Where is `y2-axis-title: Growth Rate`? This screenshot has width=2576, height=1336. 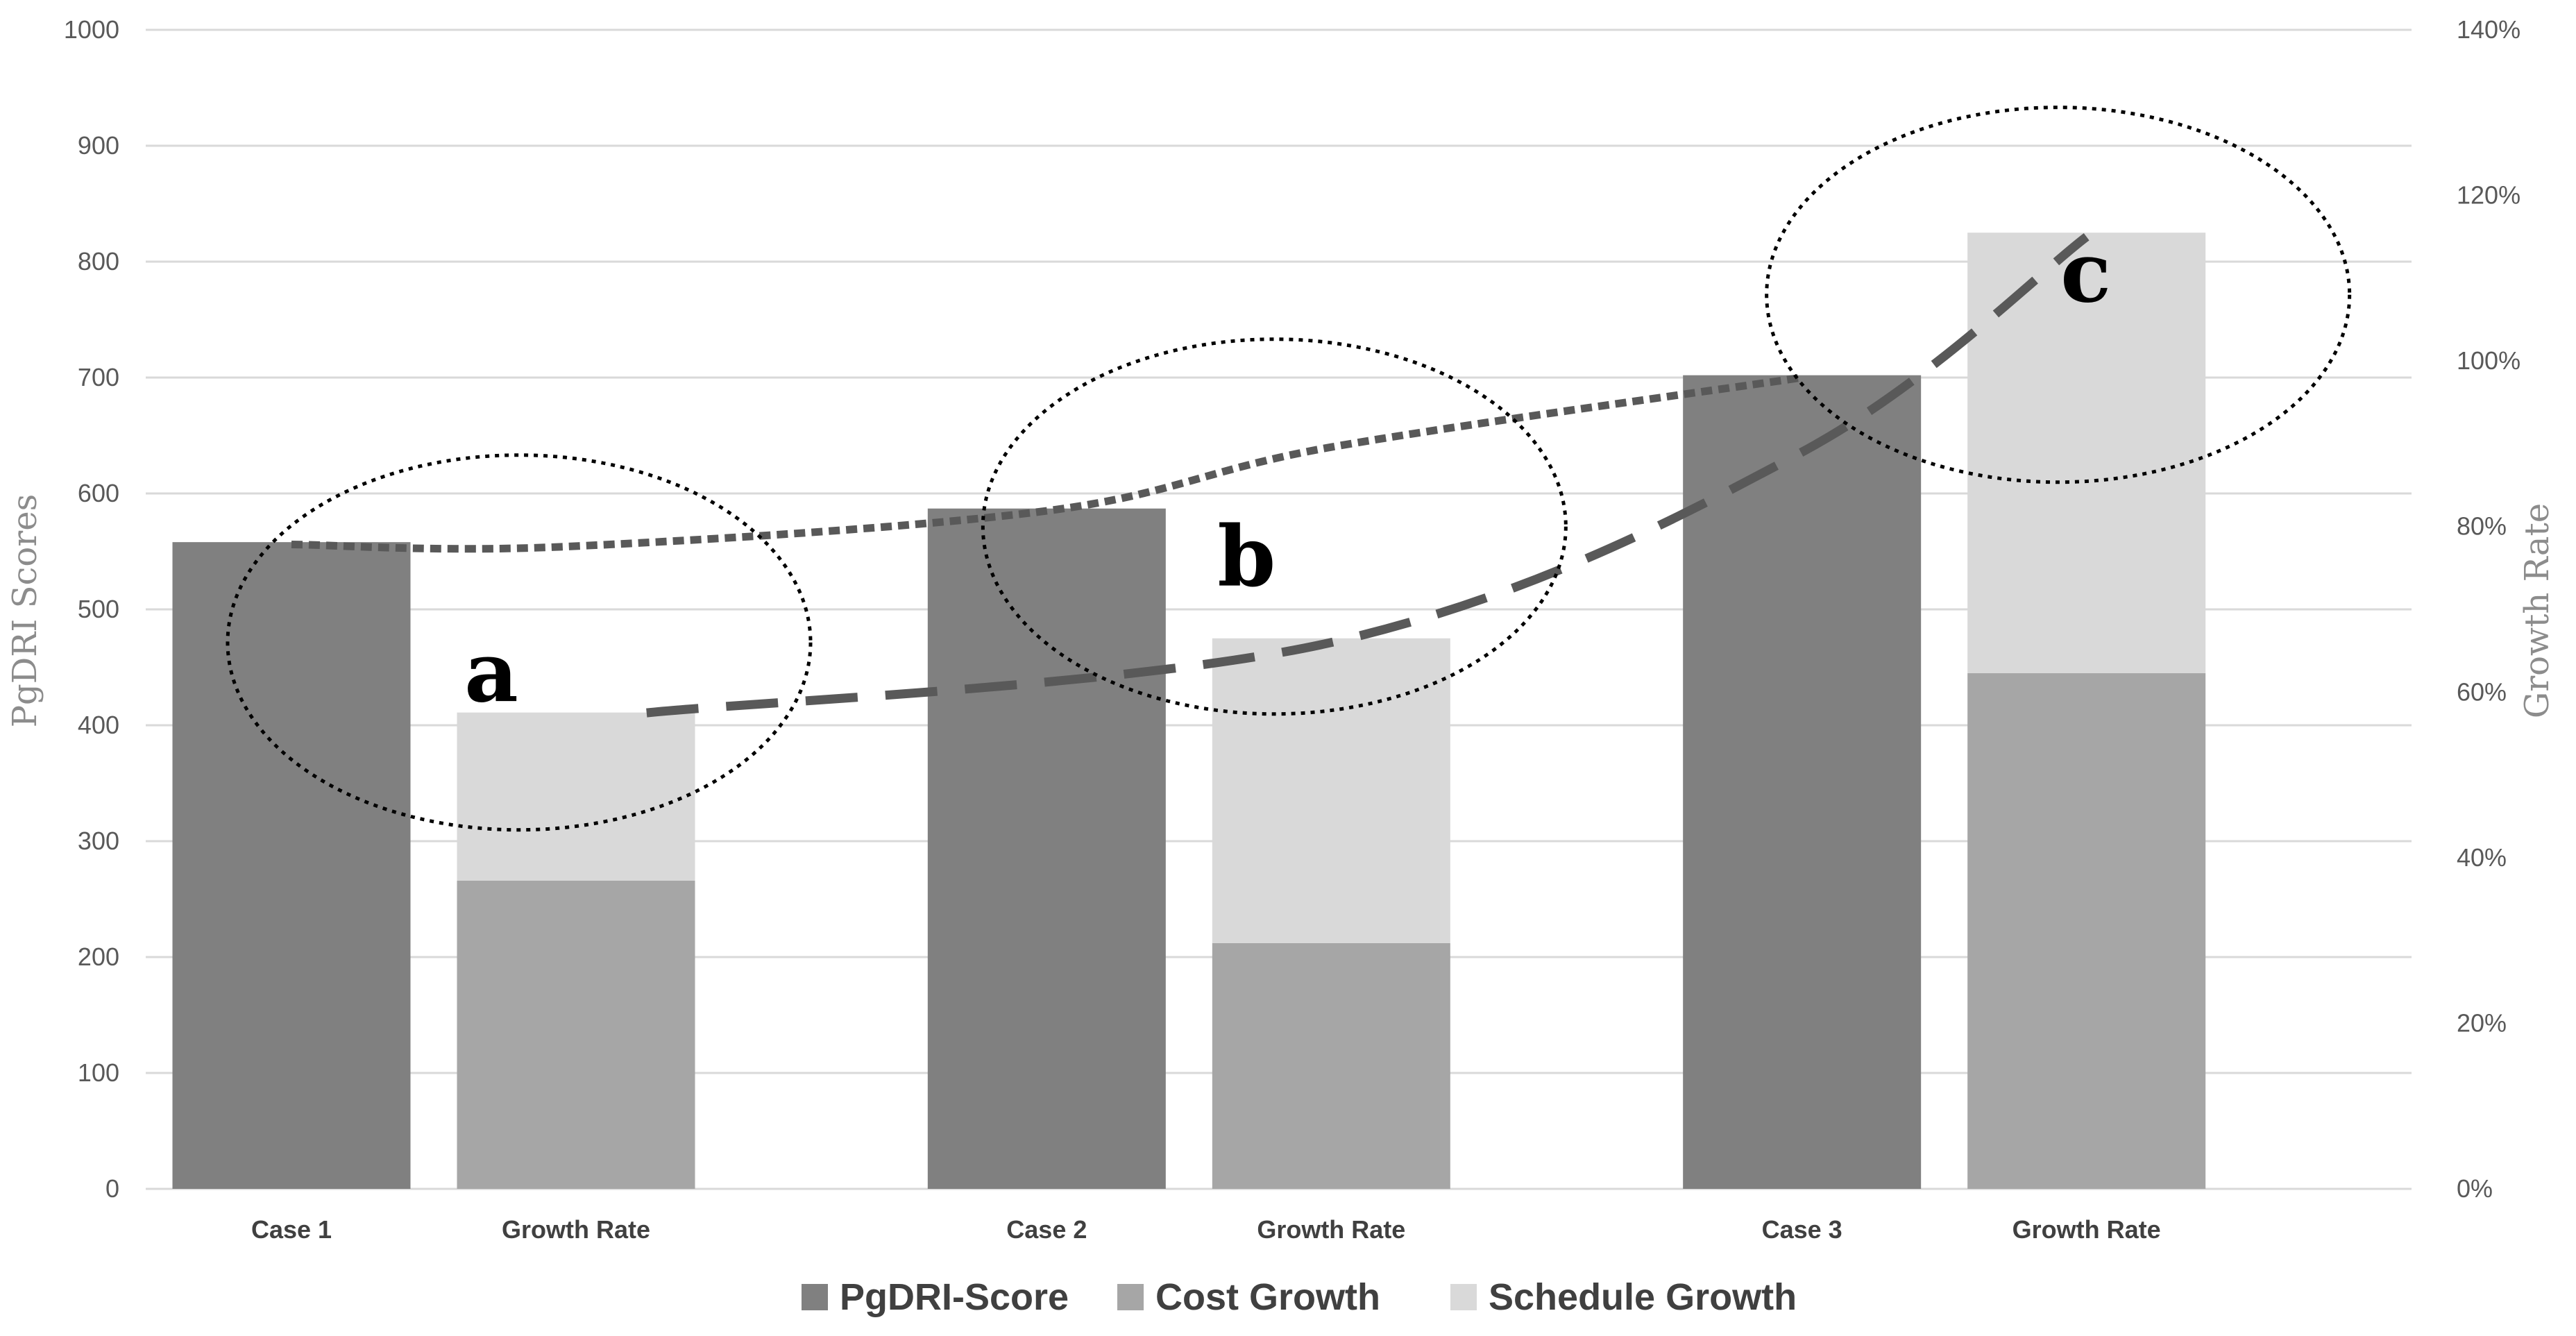
y2-axis-title: Growth Rate is located at coordinates (2538, 610).